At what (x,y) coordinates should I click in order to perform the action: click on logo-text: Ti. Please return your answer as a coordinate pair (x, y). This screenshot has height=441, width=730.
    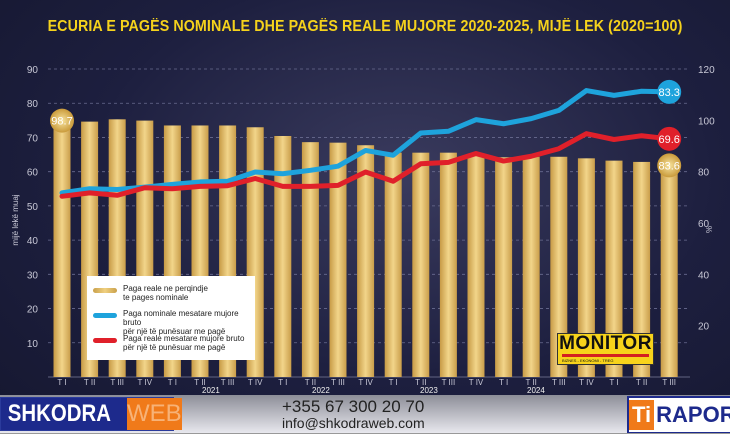
    Looking at the image, I should click on (641, 415).